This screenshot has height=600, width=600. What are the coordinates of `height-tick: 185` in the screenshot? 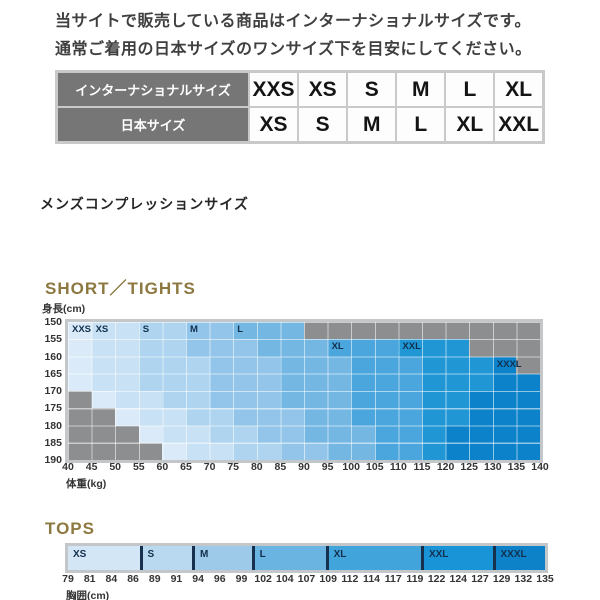 It's located at (53, 442).